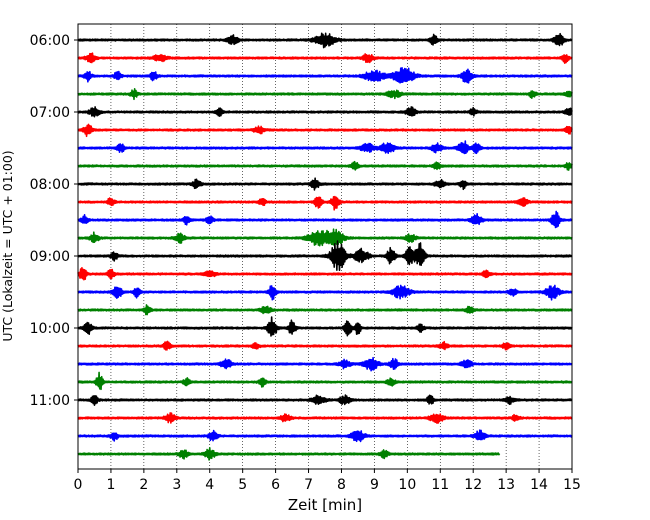 This screenshot has width=650, height=520. What do you see at coordinates (176, 485) in the screenshot?
I see `x-tick-label-3: 3` at bounding box center [176, 485].